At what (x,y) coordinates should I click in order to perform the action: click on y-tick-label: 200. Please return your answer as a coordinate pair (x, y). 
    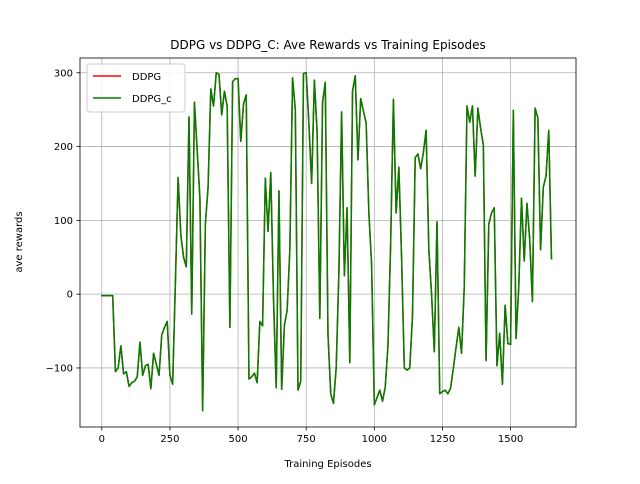
    Looking at the image, I should click on (63, 147).